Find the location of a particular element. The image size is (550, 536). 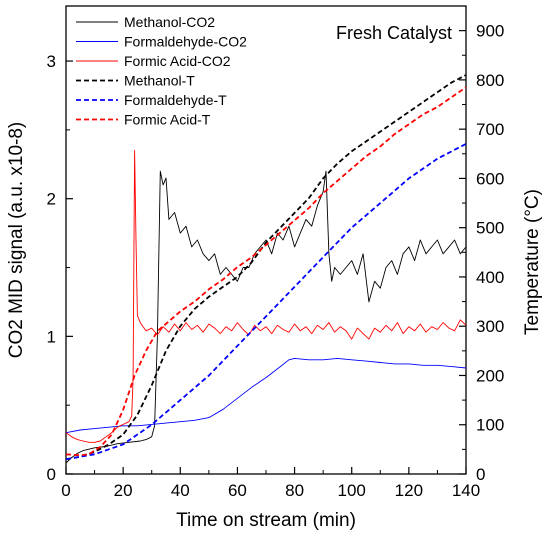

y-right-tick-label: 200 is located at coordinates (490, 375).